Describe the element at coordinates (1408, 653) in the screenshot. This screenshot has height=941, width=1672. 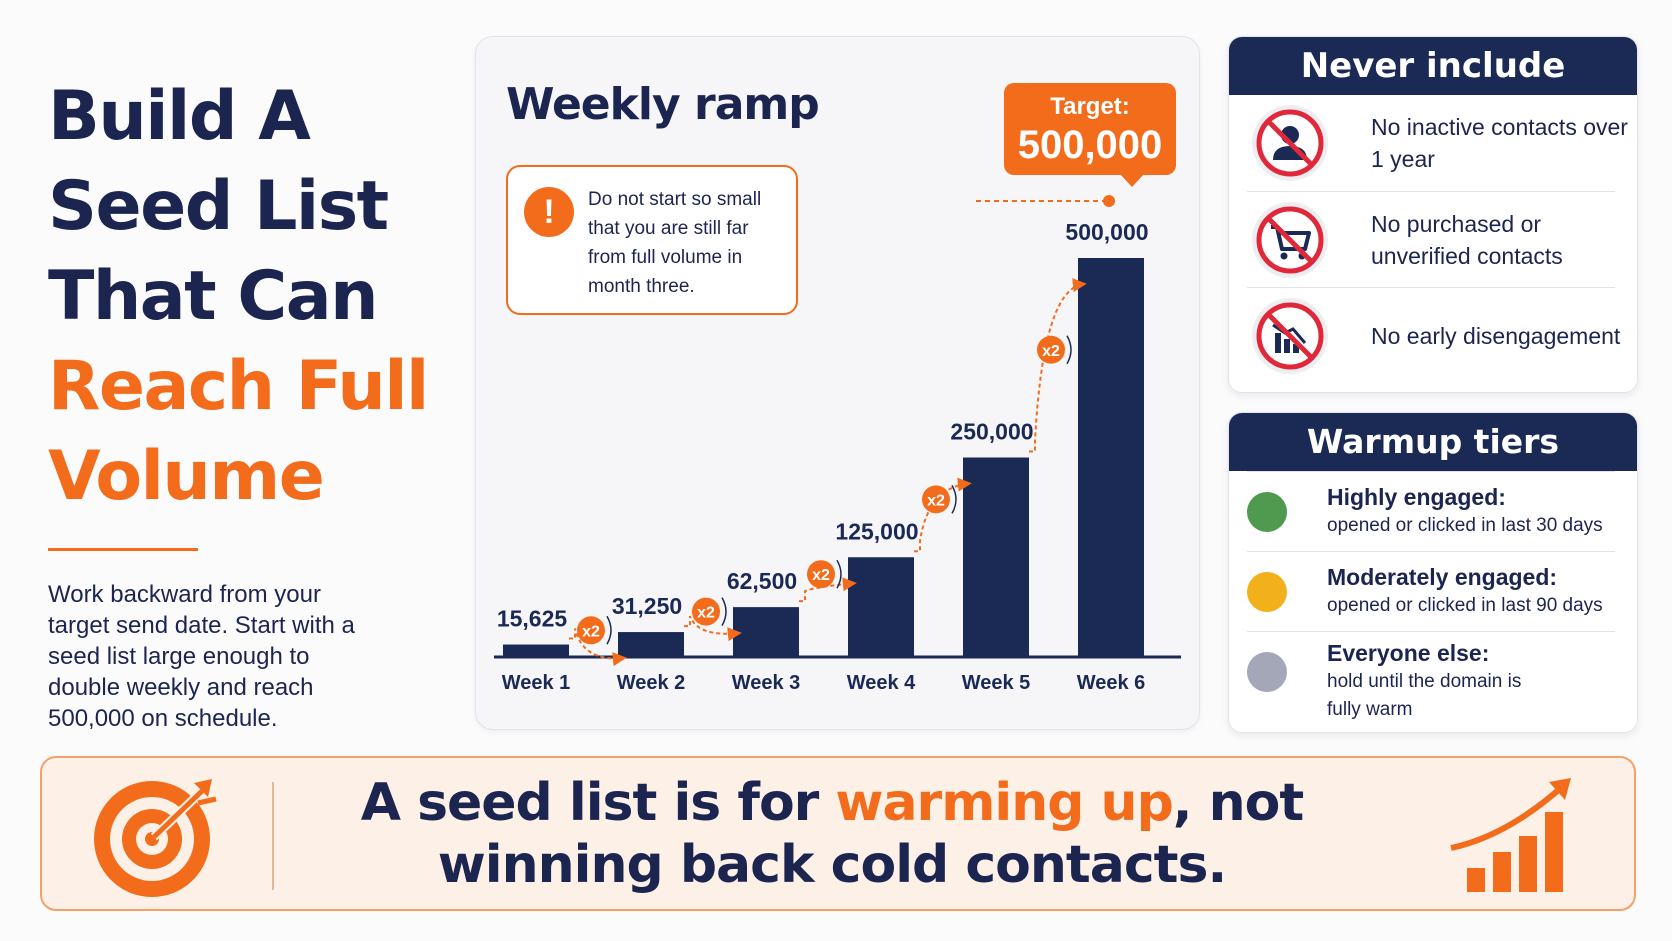
I see `tier-name: Everyone else:` at that location.